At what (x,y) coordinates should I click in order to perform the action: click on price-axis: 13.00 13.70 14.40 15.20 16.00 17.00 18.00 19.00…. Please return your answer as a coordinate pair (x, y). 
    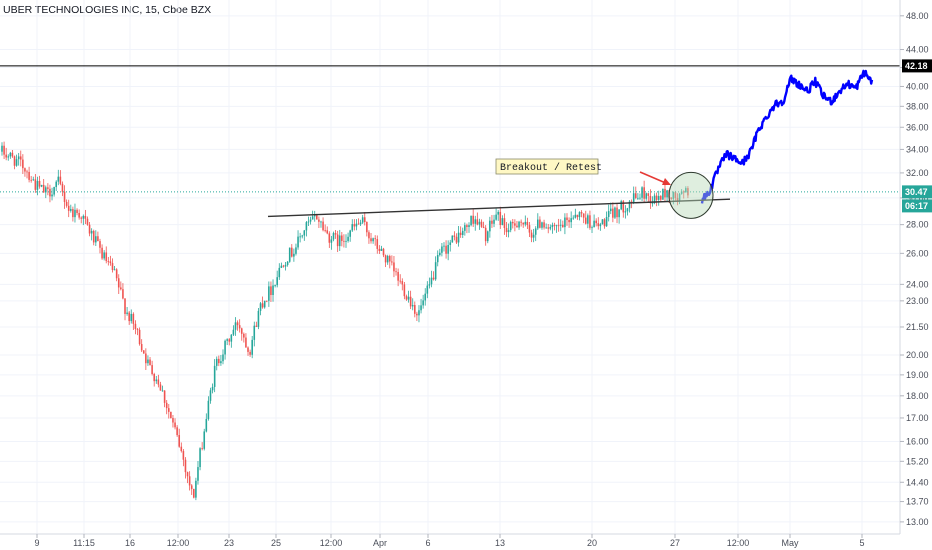
    Looking at the image, I should click on (915, 267).